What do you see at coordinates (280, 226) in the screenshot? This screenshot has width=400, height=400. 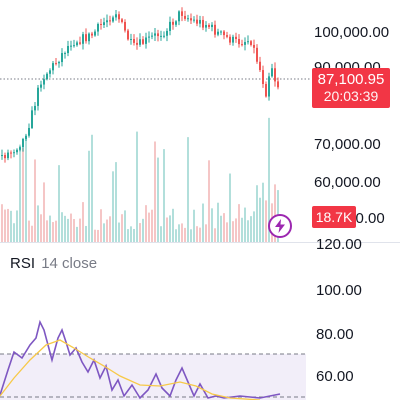 I see `alert-button` at bounding box center [280, 226].